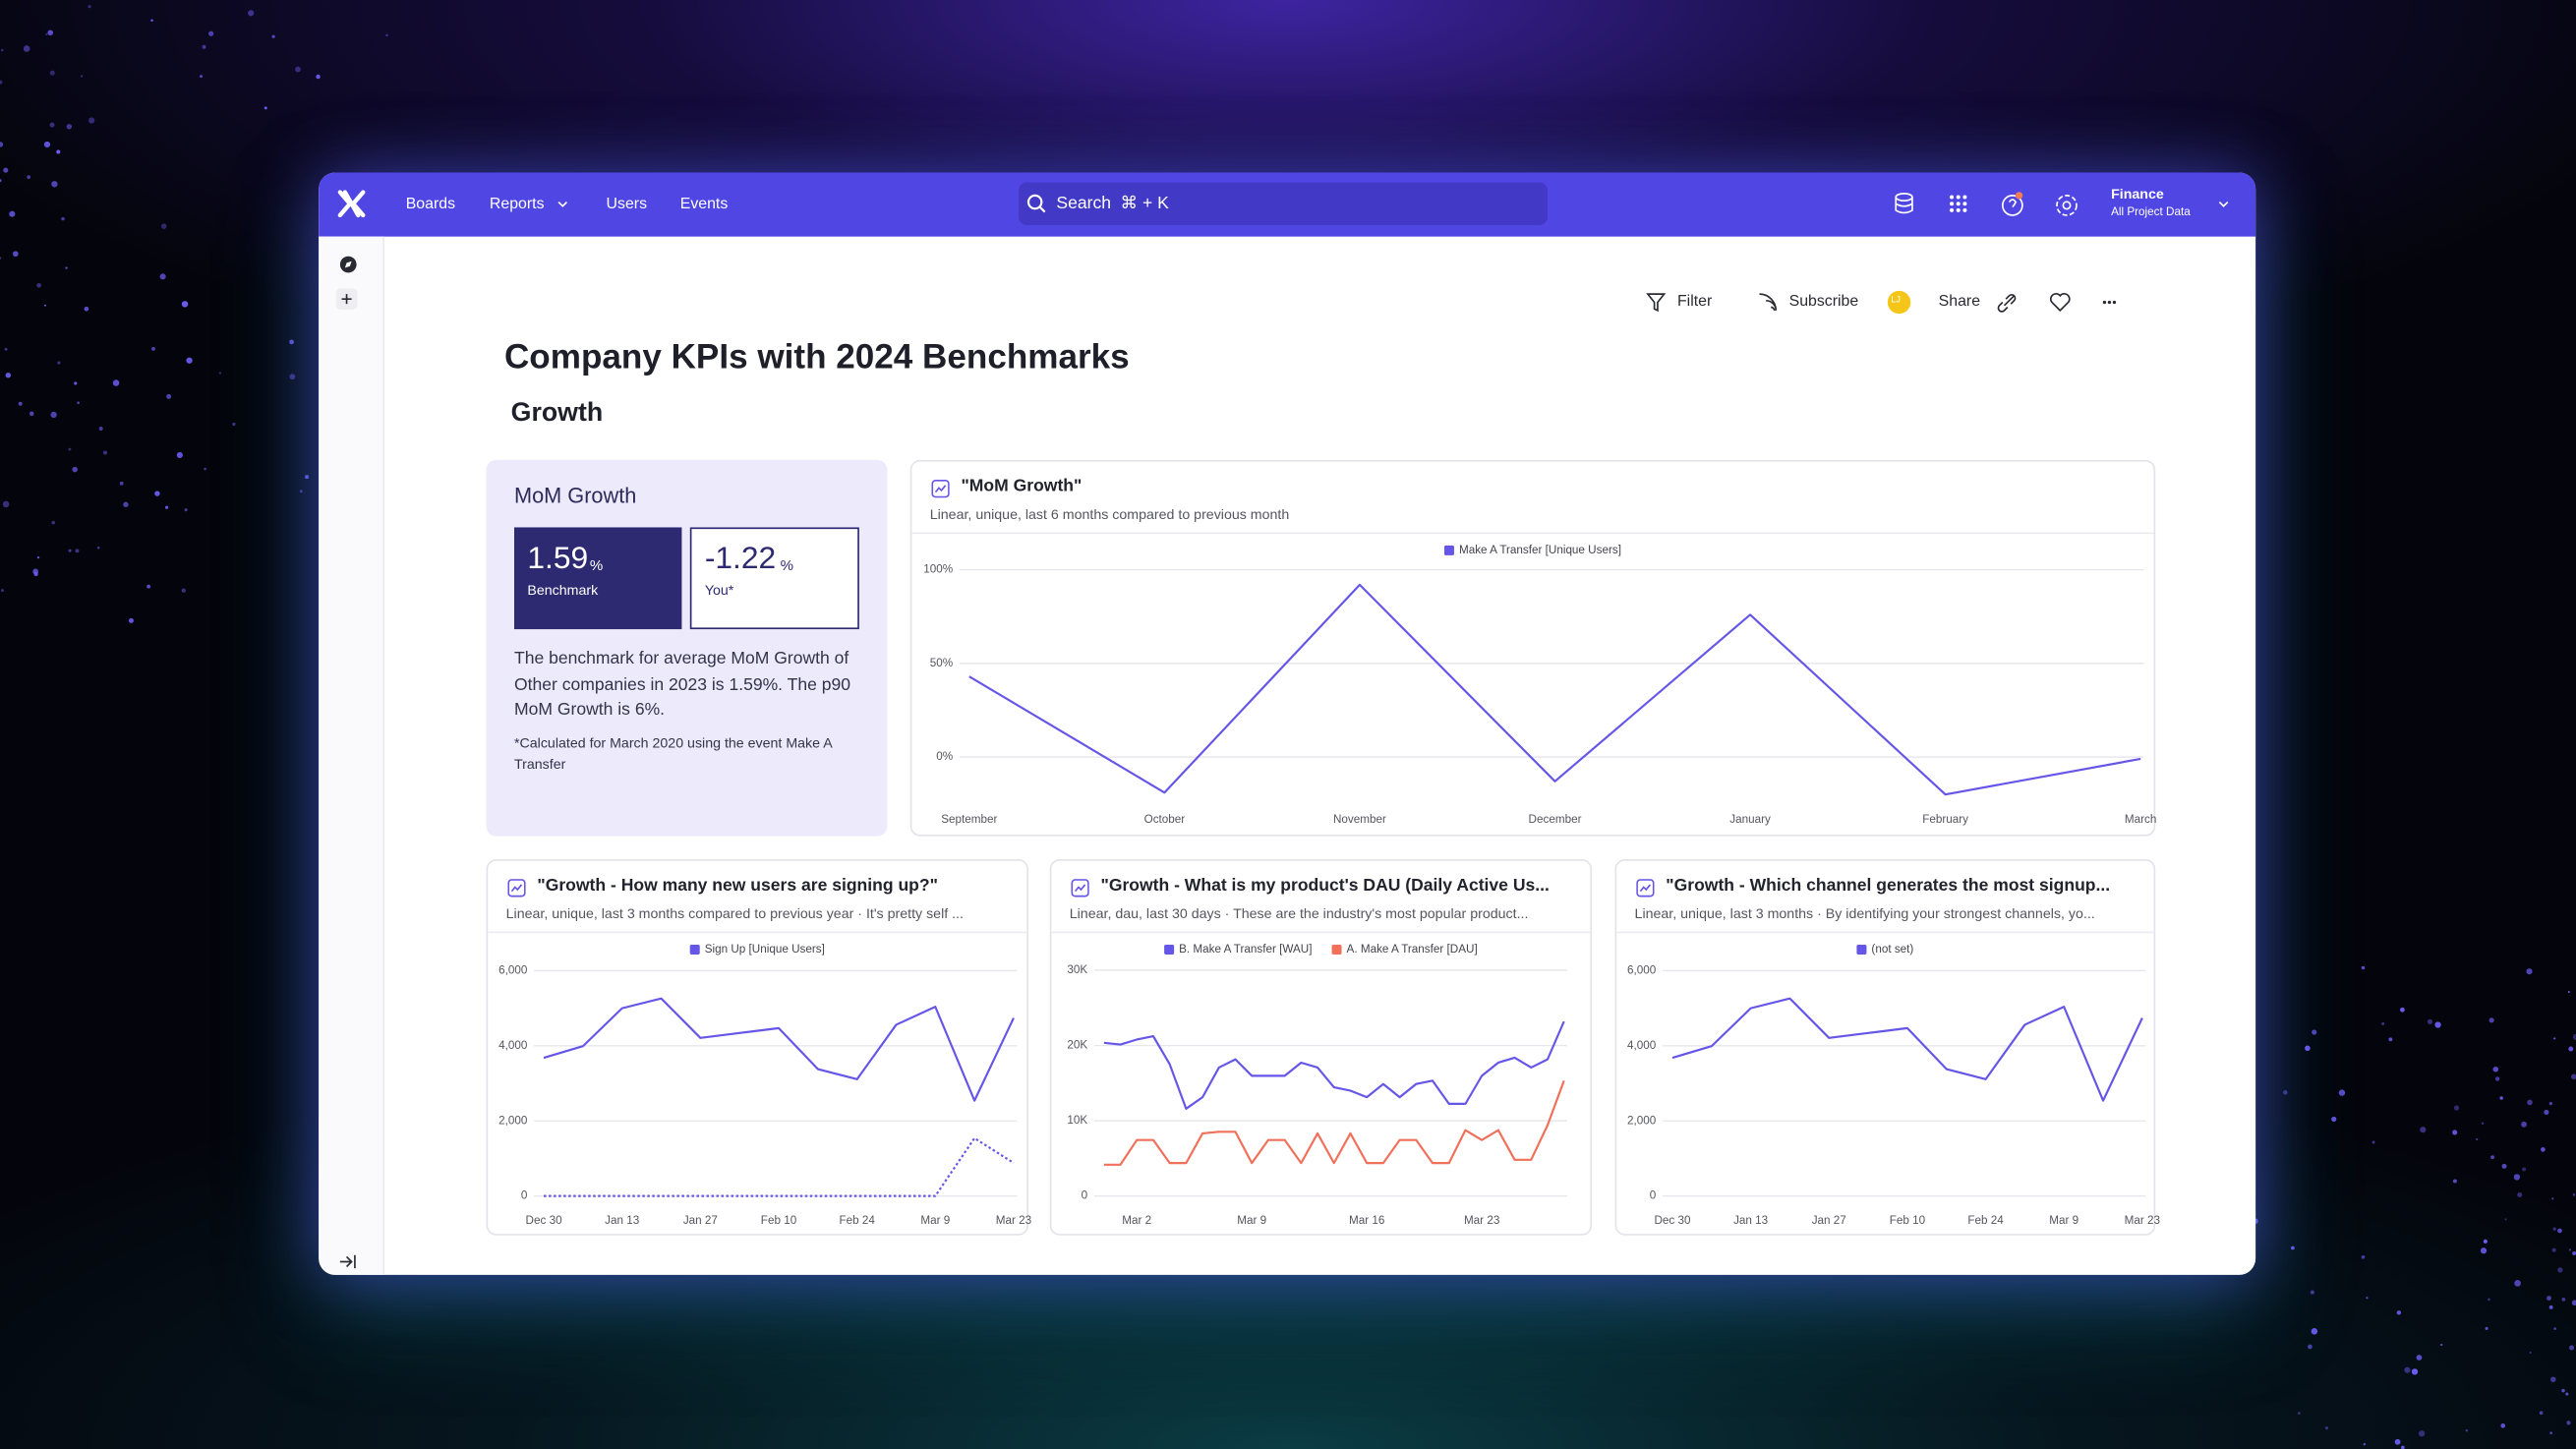 This screenshot has height=1449, width=2576. What do you see at coordinates (1036, 203) in the screenshot?
I see `search-icon` at bounding box center [1036, 203].